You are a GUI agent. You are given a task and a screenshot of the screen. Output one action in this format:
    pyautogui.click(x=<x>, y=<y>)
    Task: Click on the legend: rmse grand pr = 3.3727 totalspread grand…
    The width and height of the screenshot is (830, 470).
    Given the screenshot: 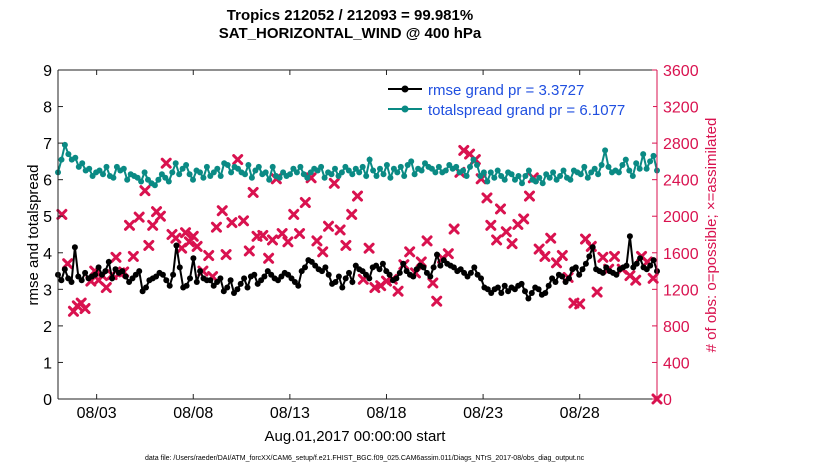 What is the action you would take?
    pyautogui.click(x=518, y=101)
    